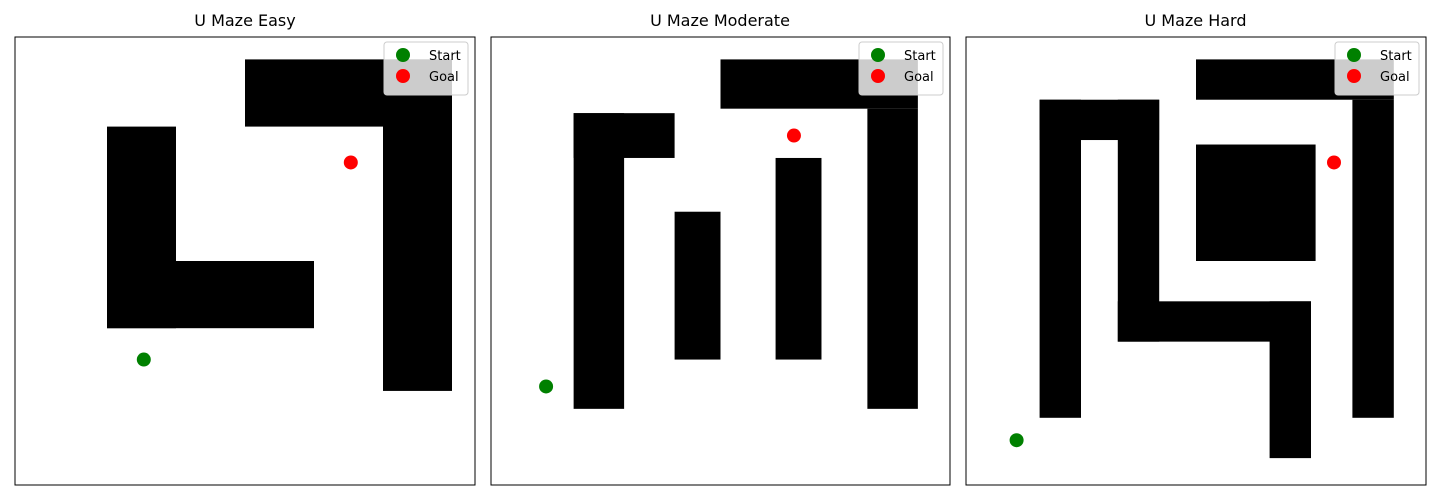  What do you see at coordinates (1195, 20) in the screenshot?
I see `chart-title: U Maze Hard` at bounding box center [1195, 20].